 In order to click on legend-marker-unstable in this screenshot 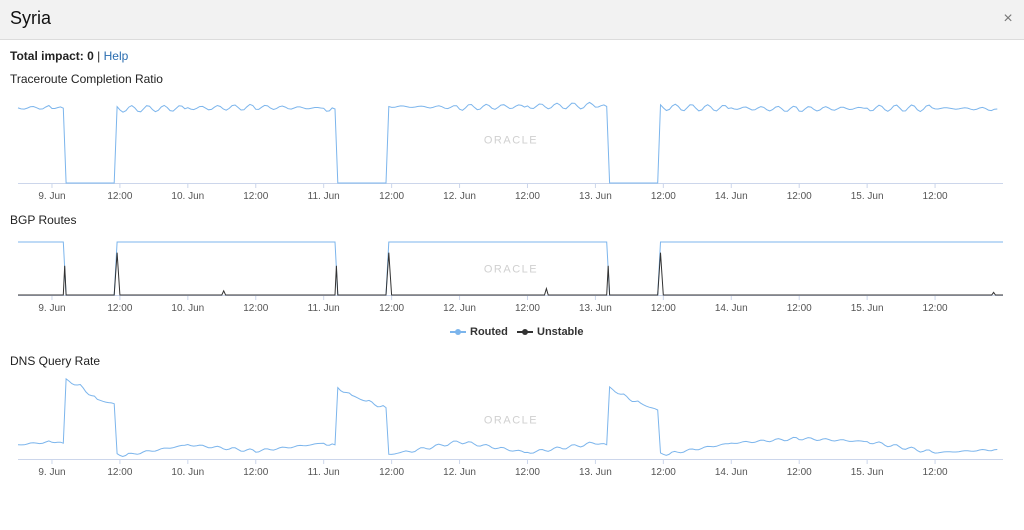, I will do `click(525, 332)`.